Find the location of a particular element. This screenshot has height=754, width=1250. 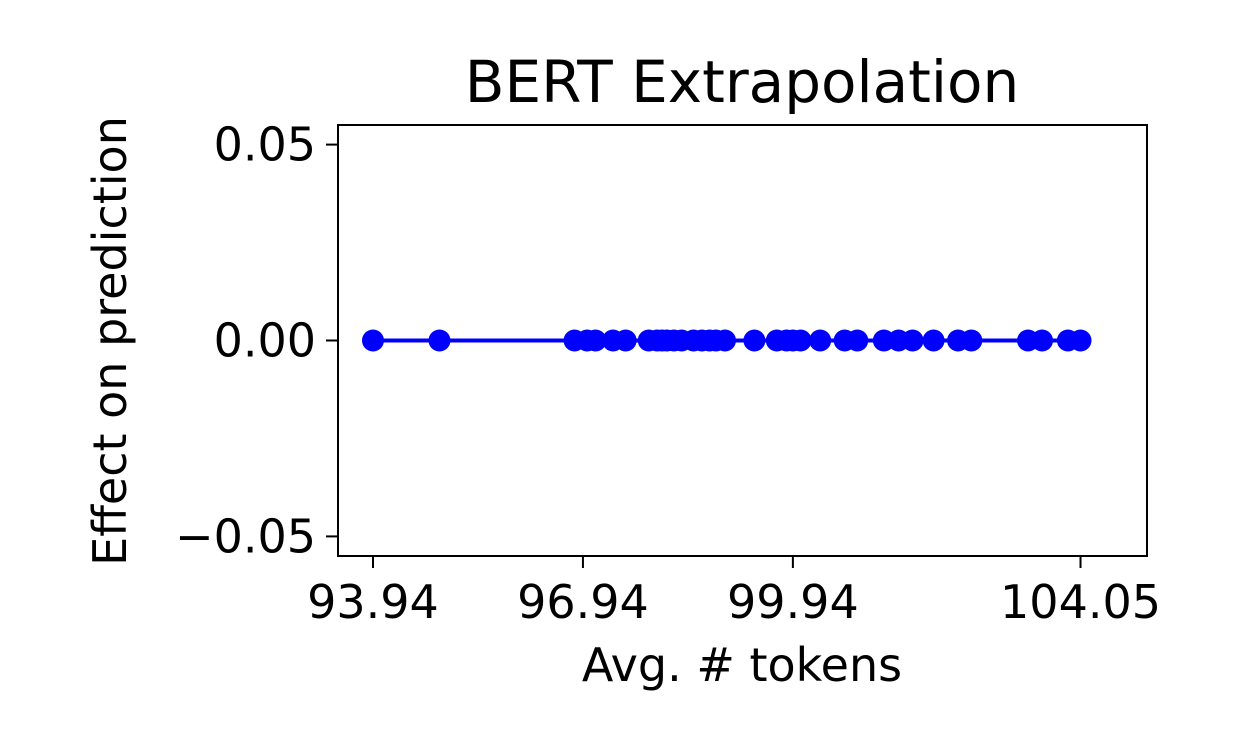

x-tick-label-1: 96.94 is located at coordinates (583, 602).